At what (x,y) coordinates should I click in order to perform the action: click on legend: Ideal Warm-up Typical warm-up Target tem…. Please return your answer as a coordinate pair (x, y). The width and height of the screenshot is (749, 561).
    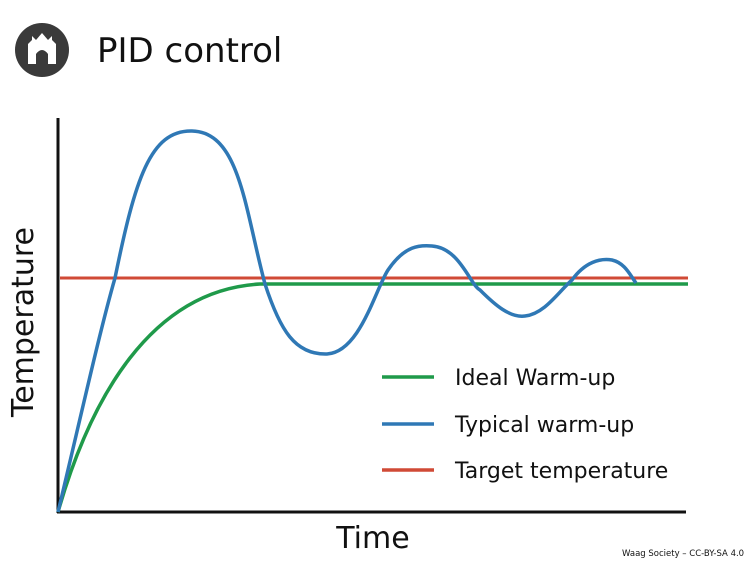
    Looking at the image, I should click on (525, 425).